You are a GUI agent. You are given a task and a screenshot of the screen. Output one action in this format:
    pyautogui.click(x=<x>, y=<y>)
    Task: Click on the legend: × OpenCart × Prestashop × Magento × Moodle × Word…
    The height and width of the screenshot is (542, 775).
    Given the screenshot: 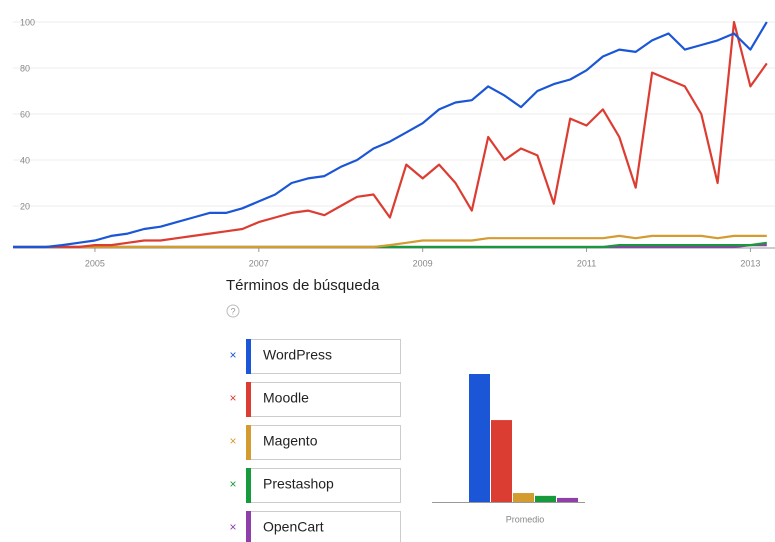 What is the action you would take?
    pyautogui.click(x=315, y=440)
    